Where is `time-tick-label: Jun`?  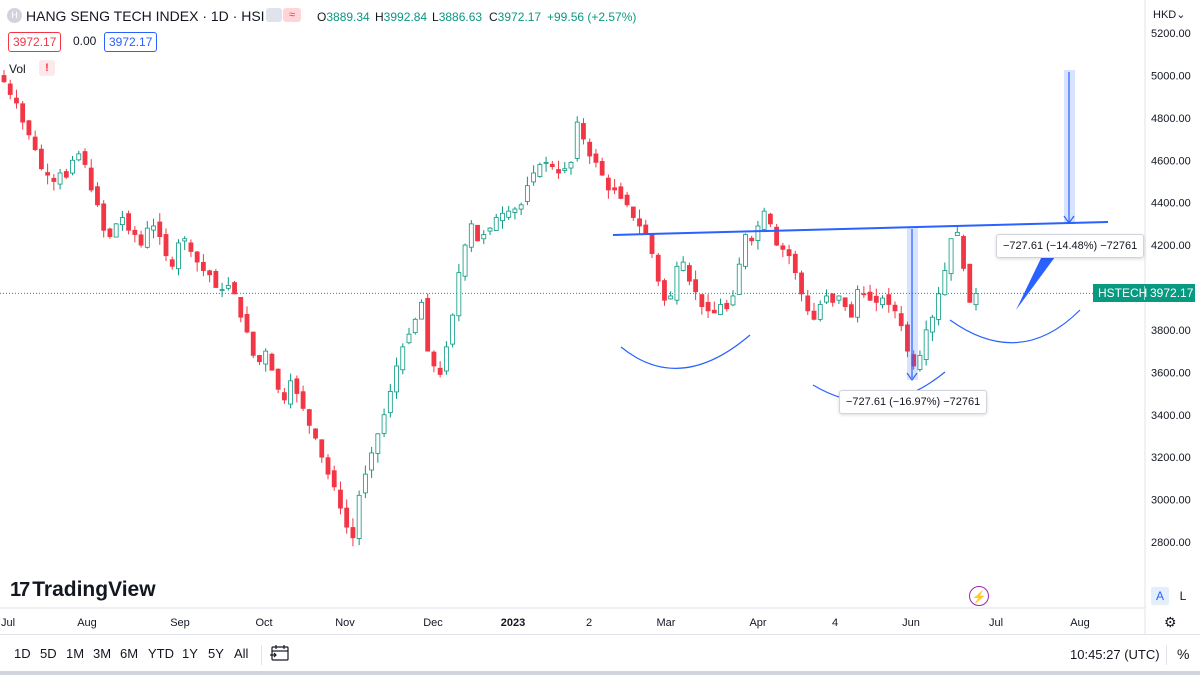 time-tick-label: Jun is located at coordinates (911, 623).